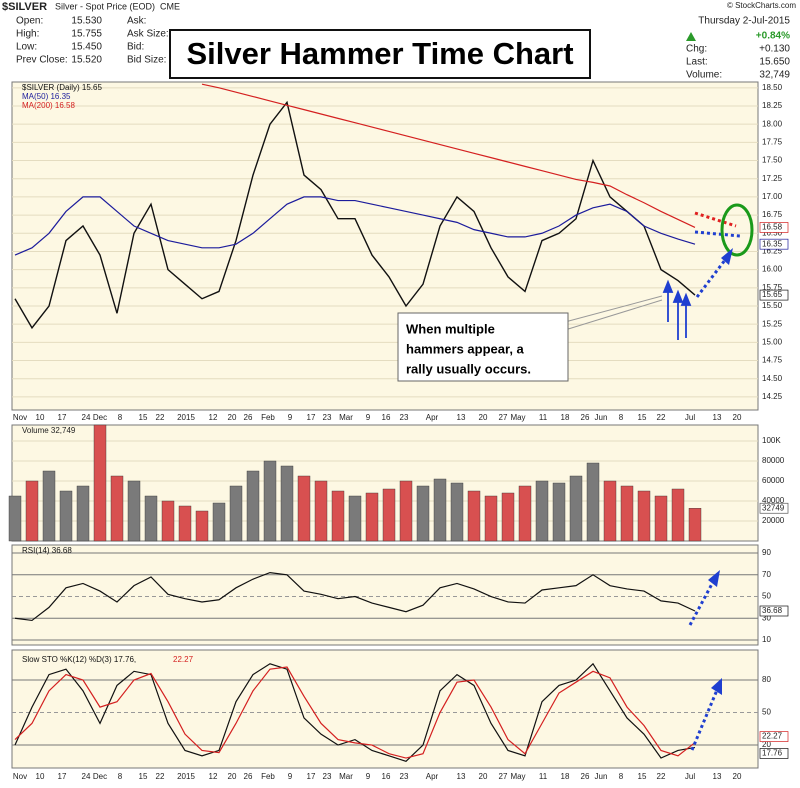 The image size is (800, 788). I want to click on y-tick-label: 50, so click(766, 596).